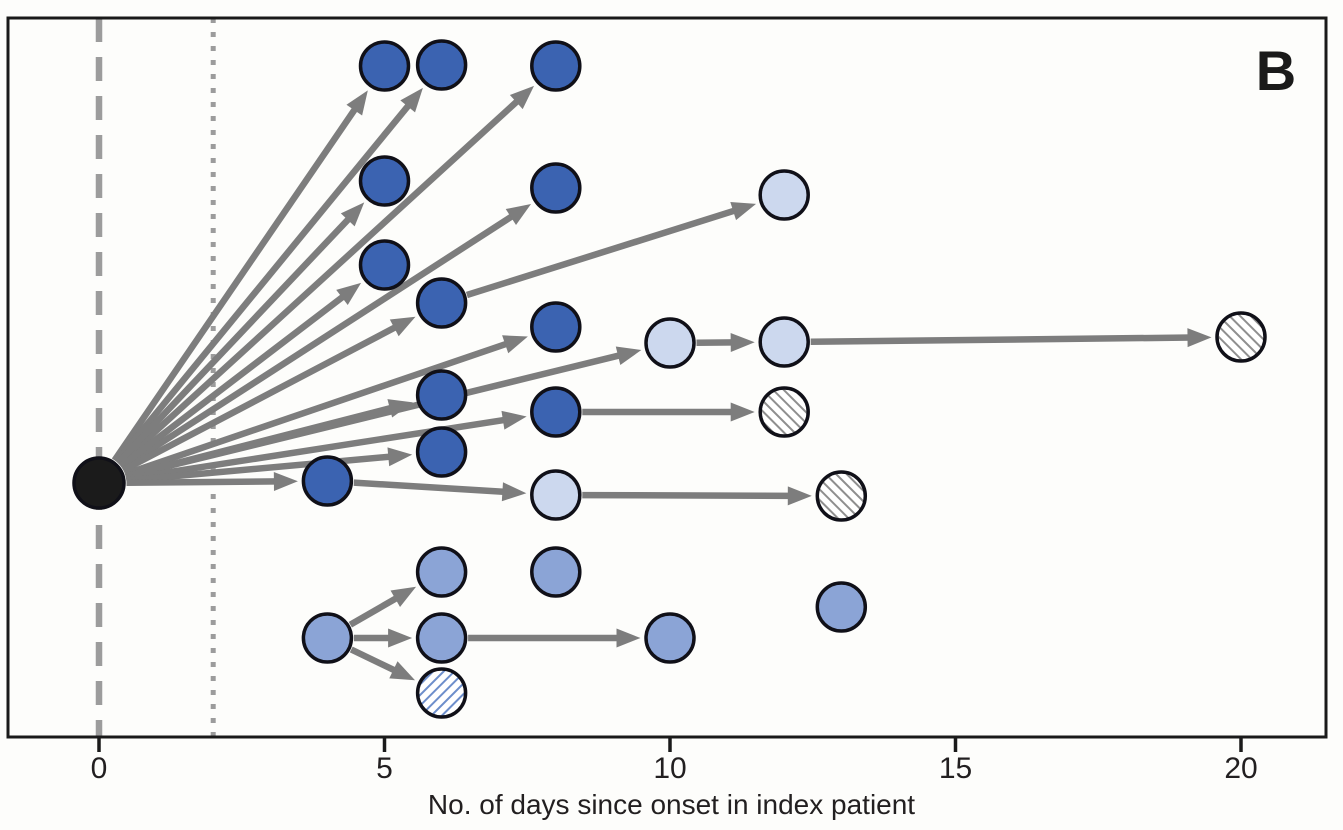 This screenshot has width=1343, height=830. I want to click on panel-label: B, so click(1276, 70).